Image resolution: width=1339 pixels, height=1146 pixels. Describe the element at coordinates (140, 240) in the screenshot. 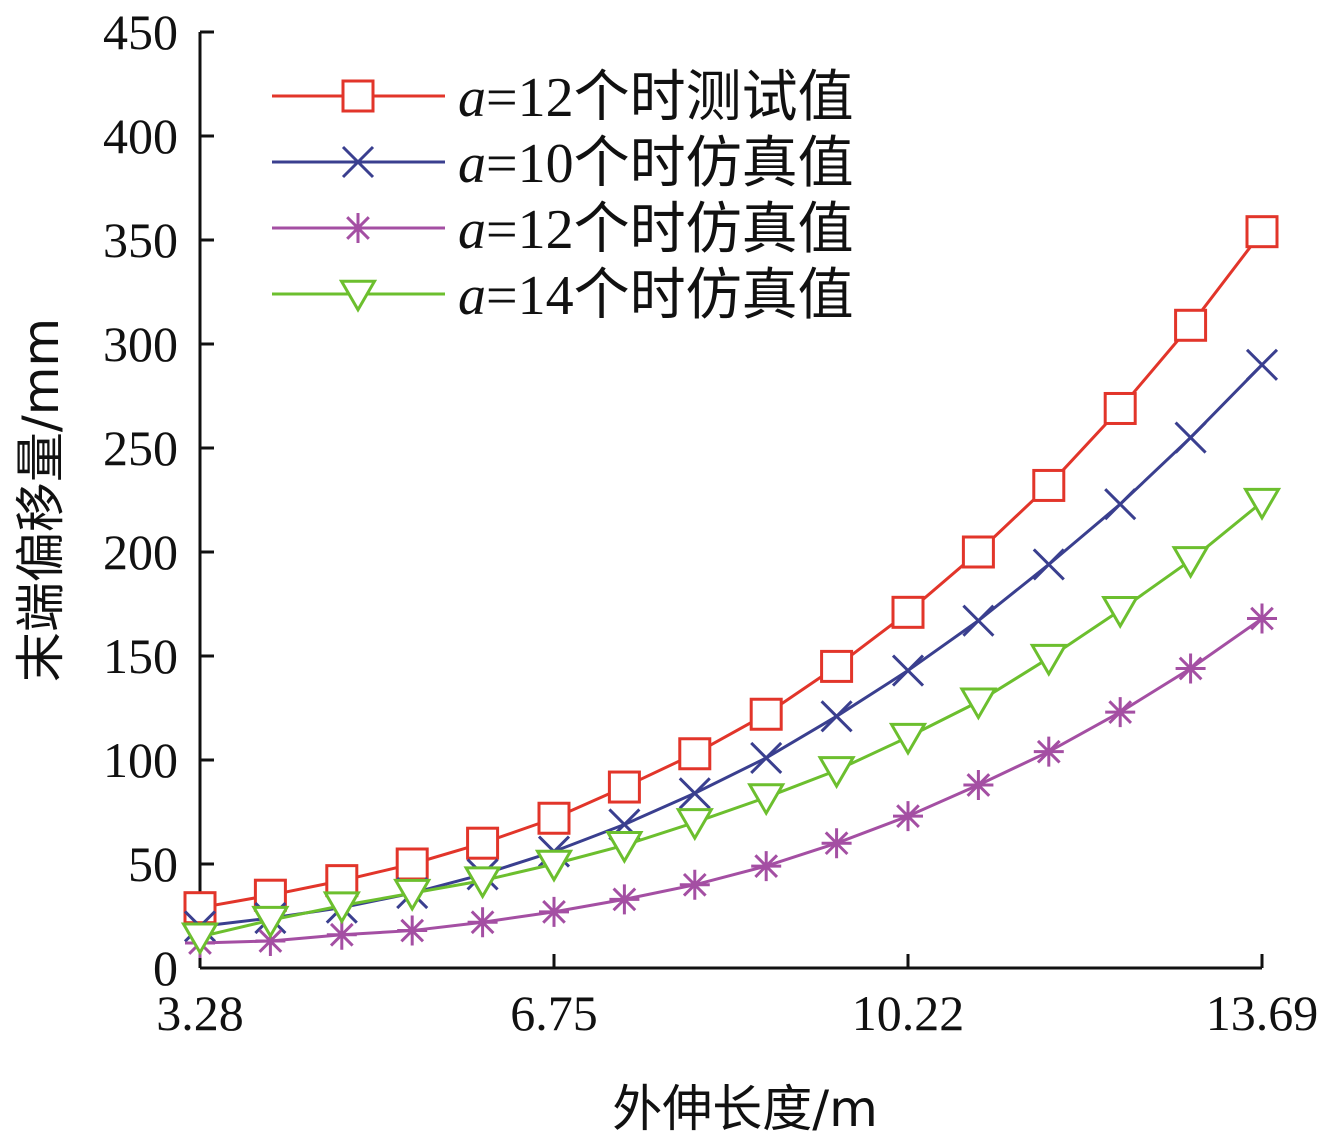

I see `y-tick-label: 350` at that location.